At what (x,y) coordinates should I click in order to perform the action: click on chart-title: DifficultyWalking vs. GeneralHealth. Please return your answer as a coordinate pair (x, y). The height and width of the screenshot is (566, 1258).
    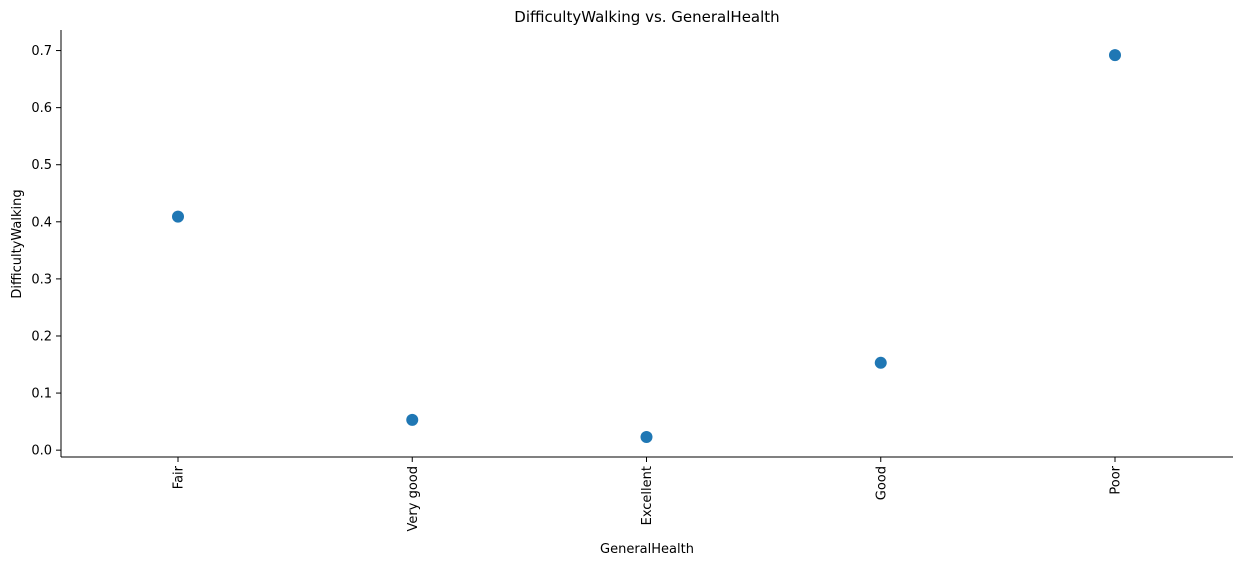
    Looking at the image, I should click on (646, 17).